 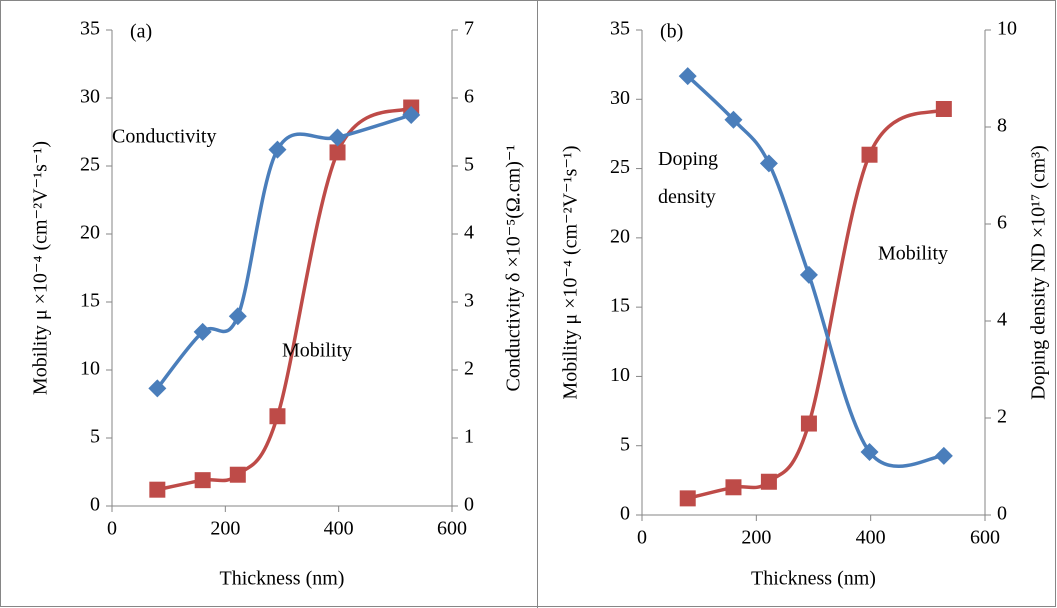 What do you see at coordinates (469, 165) in the screenshot?
I see `y2-tick-label: 5` at bounding box center [469, 165].